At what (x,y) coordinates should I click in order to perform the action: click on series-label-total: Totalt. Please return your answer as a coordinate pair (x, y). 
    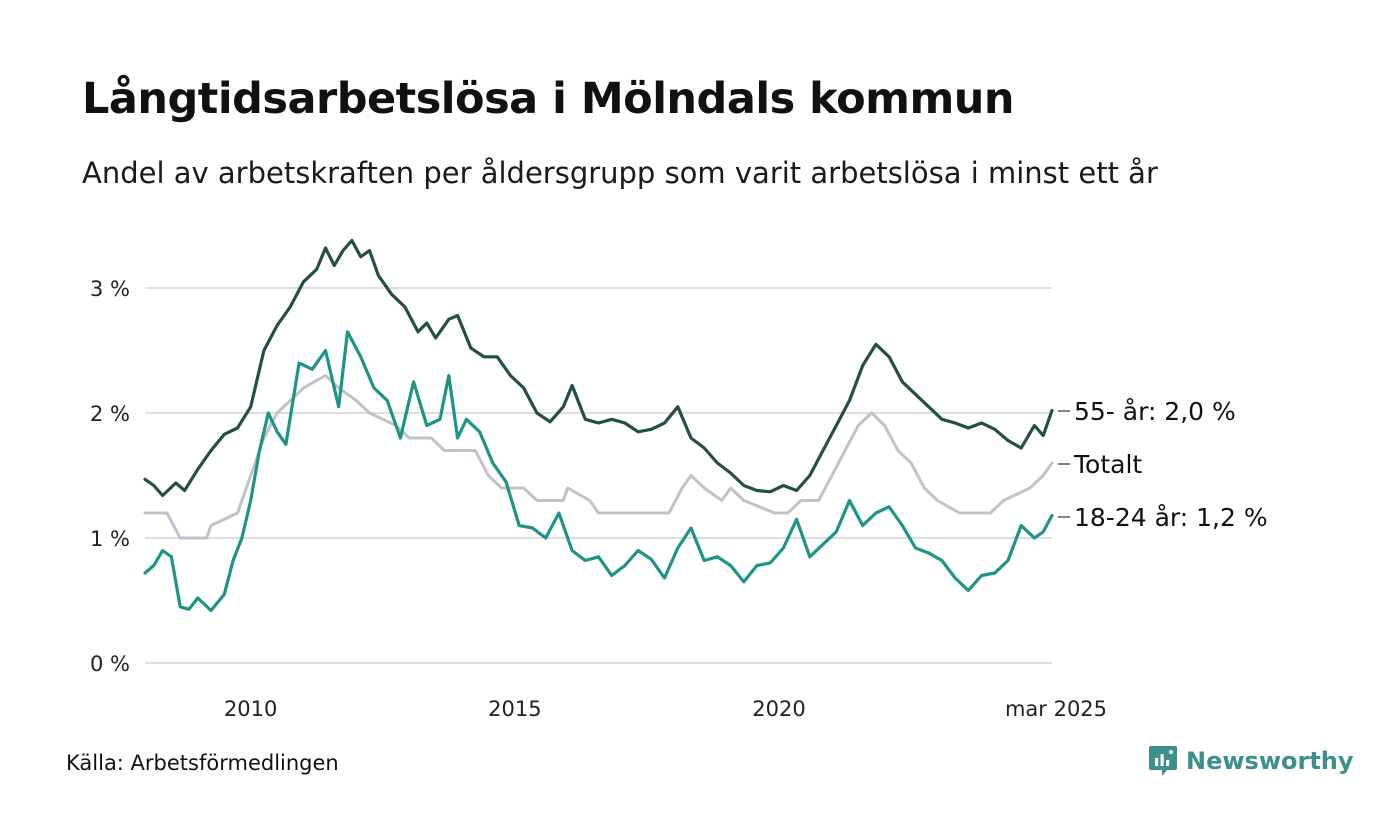
    Looking at the image, I should click on (1107, 464).